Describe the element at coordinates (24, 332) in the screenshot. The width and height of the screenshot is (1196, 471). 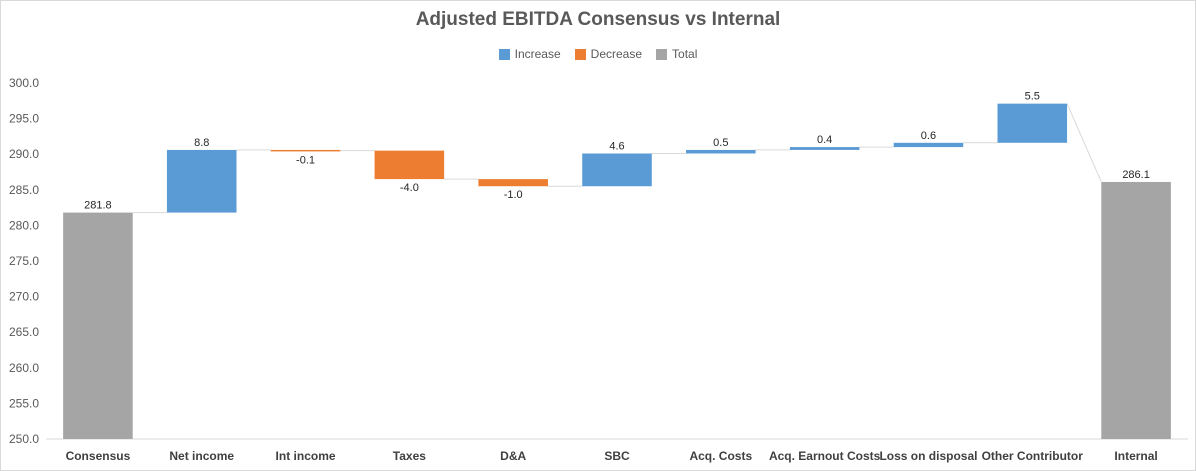
I see `y-tick-label: 265.0` at that location.